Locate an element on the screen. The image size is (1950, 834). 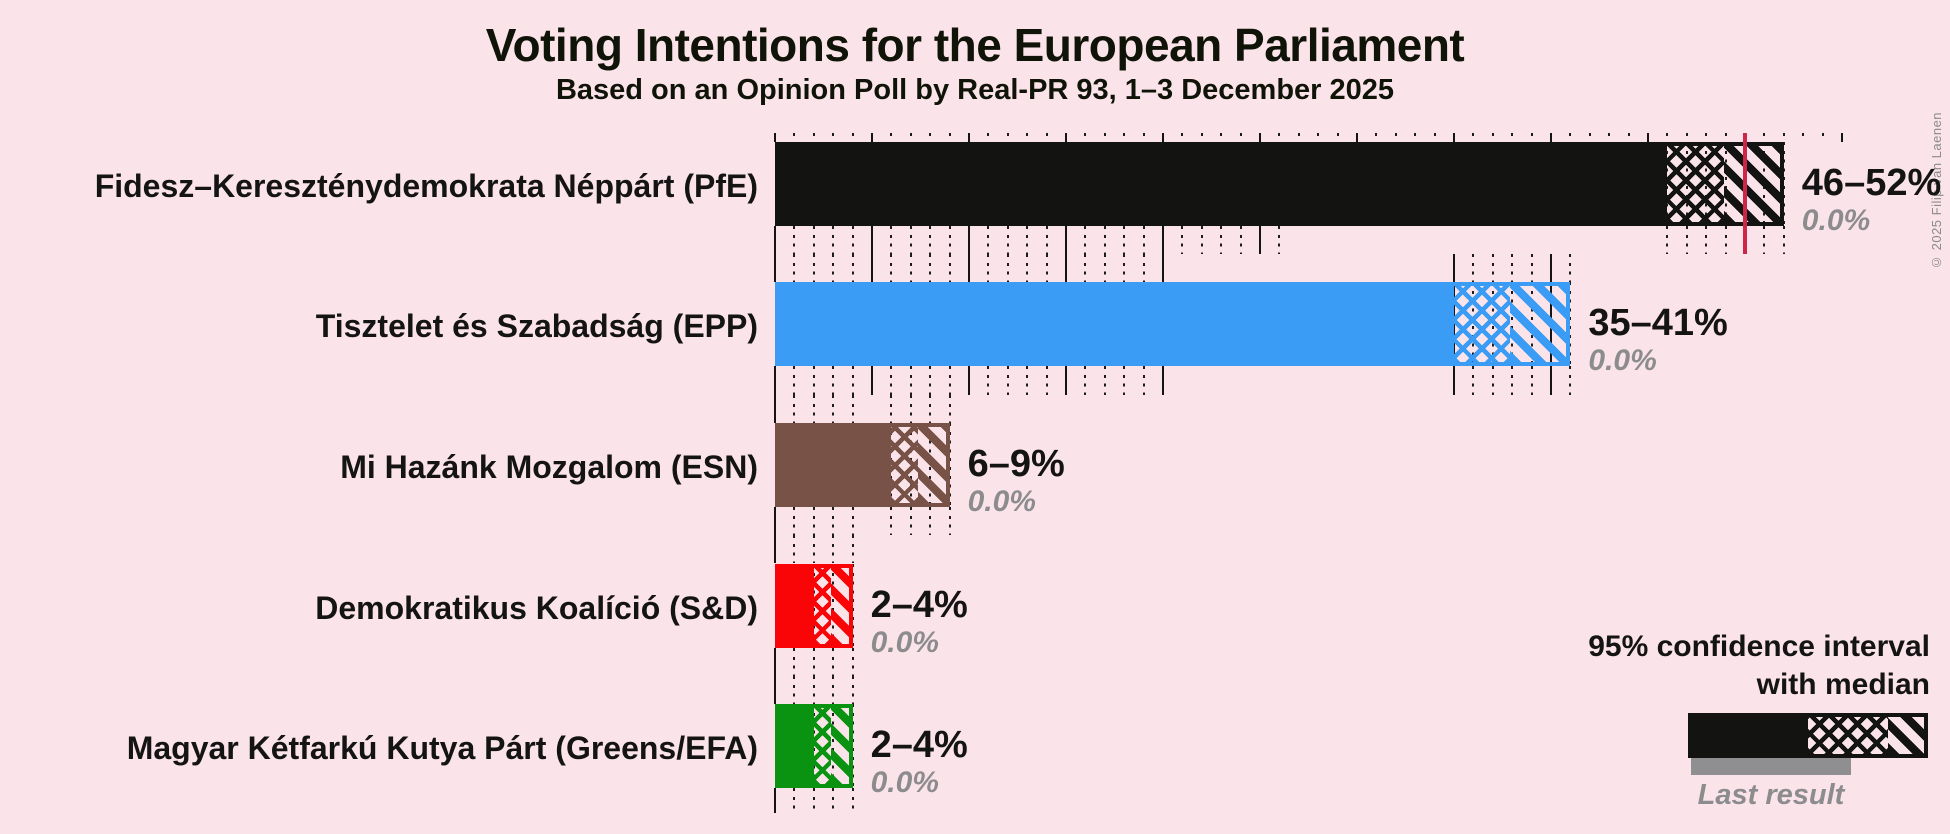
ci-range-label-2: 6–9% is located at coordinates (1016, 463).